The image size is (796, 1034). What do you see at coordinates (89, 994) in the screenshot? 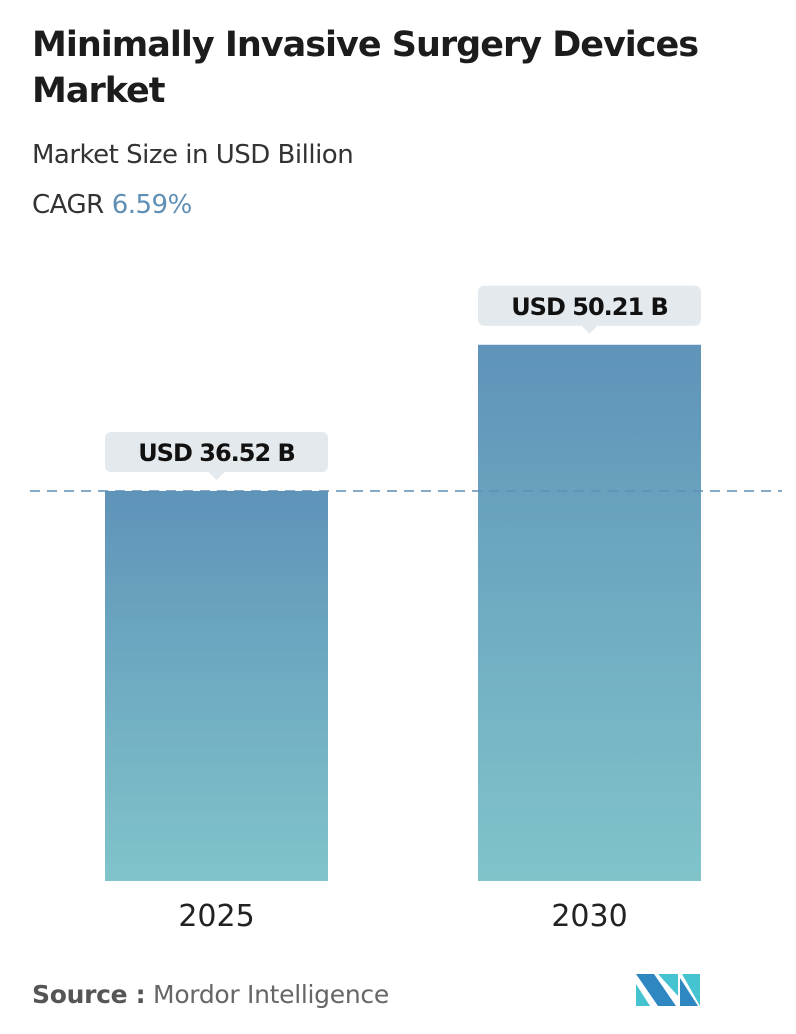
I see `source-label: Source :` at bounding box center [89, 994].